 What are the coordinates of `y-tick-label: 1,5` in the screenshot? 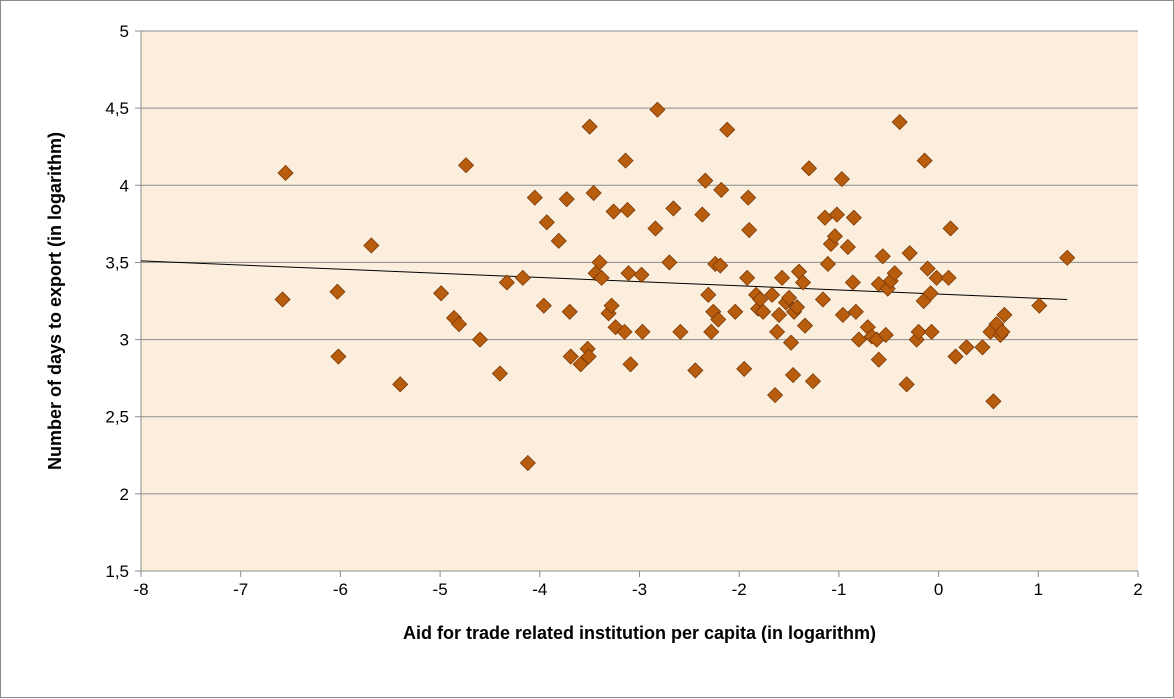 It's located at (117, 571).